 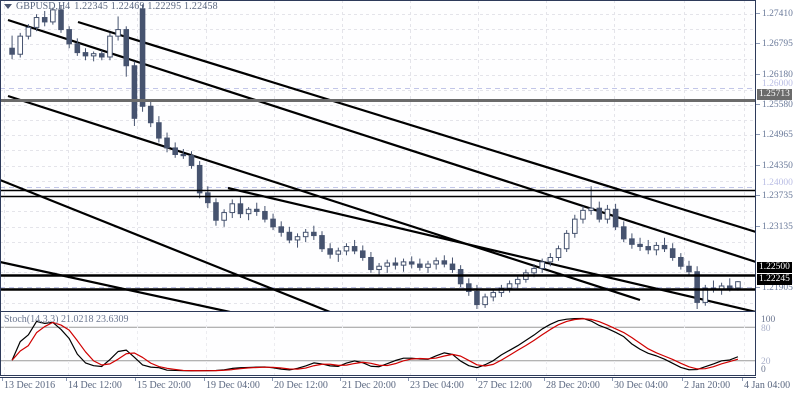 I want to click on stochastic-canvas, so click(x=378, y=344).